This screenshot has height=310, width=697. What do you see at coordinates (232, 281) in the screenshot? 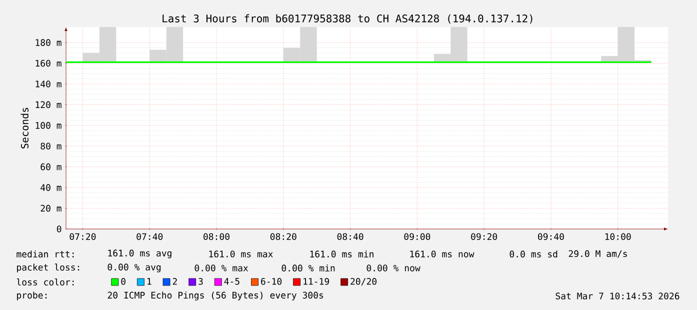
I see `legend-label: 4-5` at bounding box center [232, 281].